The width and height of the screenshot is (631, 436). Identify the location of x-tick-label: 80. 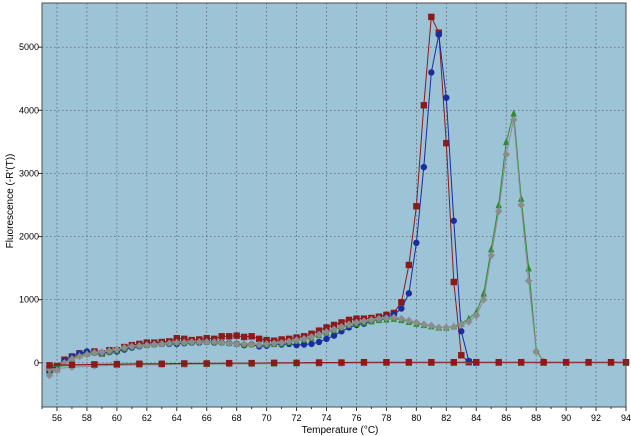
(416, 418).